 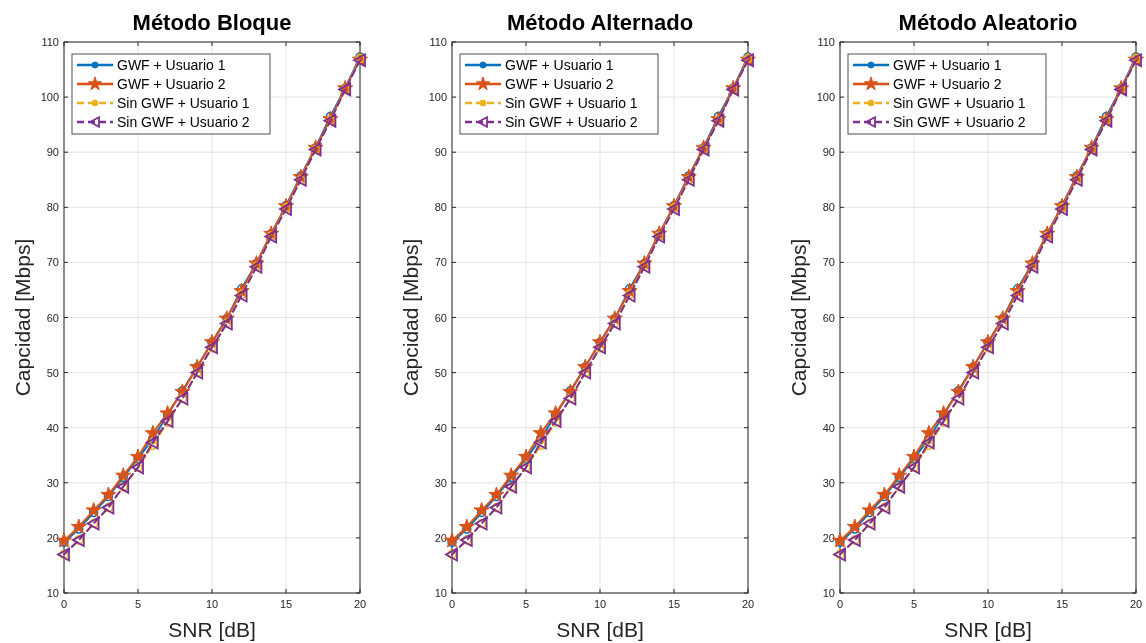 What do you see at coordinates (212, 22) in the screenshot?
I see `chart-title: Método Bloque` at bounding box center [212, 22].